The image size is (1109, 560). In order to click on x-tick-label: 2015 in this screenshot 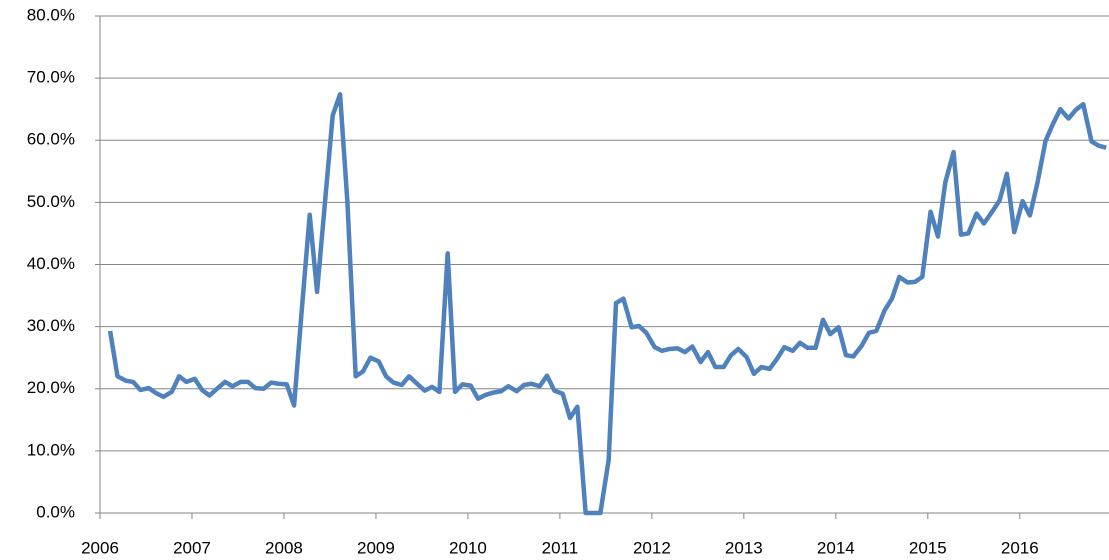, I will do `click(928, 547)`.